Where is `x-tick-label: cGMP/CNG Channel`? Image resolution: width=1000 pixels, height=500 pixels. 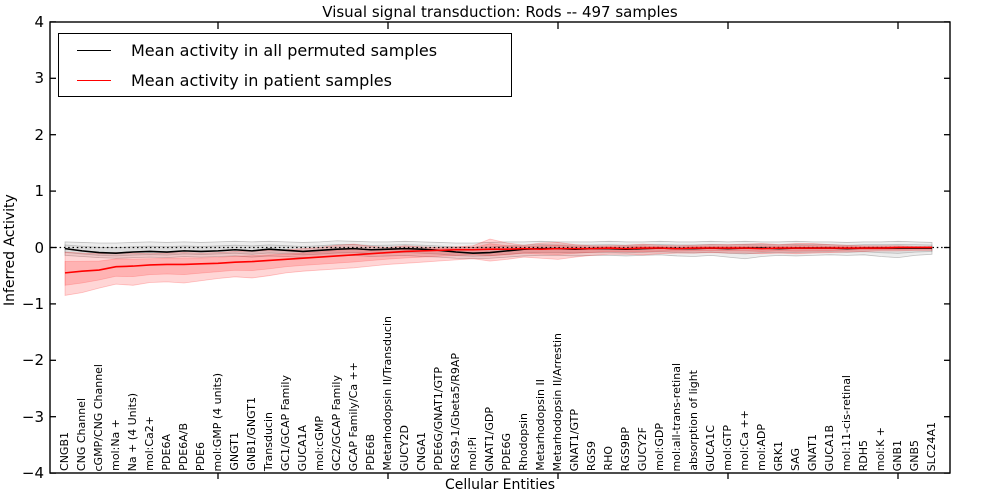 x-tick-label: cGMP/CNG Channel is located at coordinates (98, 417).